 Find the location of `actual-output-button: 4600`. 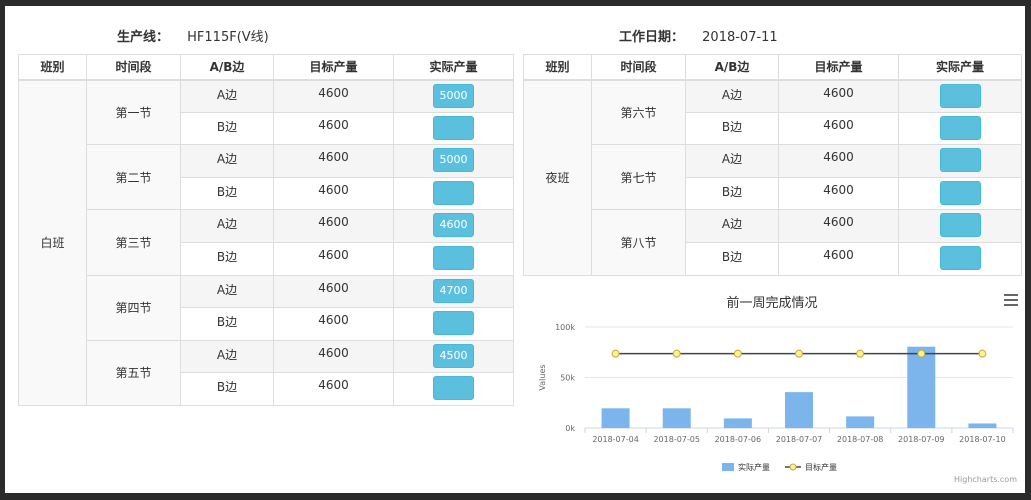

actual-output-button: 4600 is located at coordinates (453, 225).